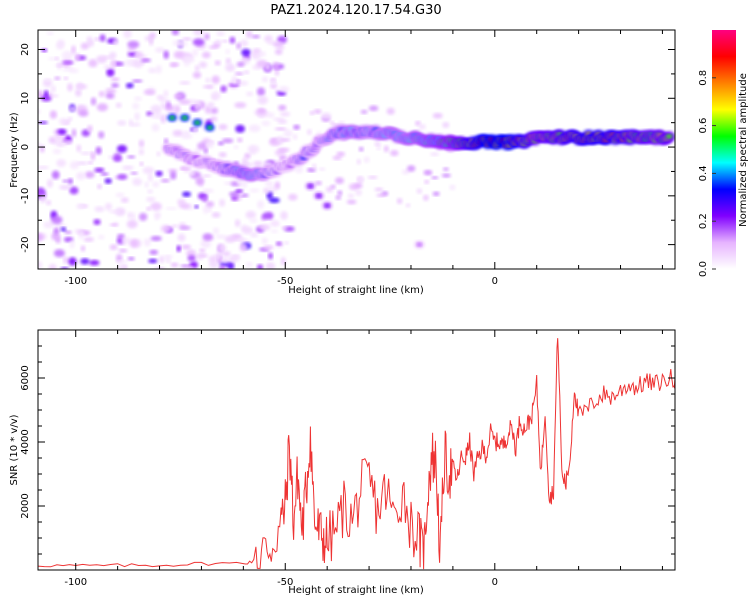  I want to click on snr-y-tick-label: 4000, so click(25, 441).